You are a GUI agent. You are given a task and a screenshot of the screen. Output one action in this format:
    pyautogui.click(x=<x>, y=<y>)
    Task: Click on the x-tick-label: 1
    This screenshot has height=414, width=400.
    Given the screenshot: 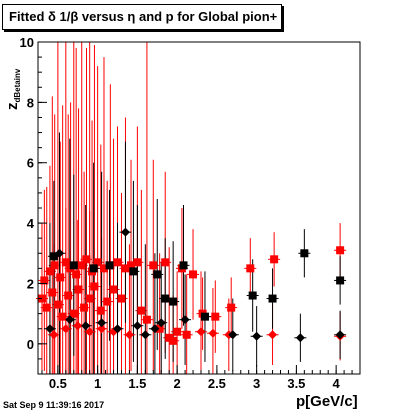 What is the action you would take?
    pyautogui.click(x=97, y=383)
    